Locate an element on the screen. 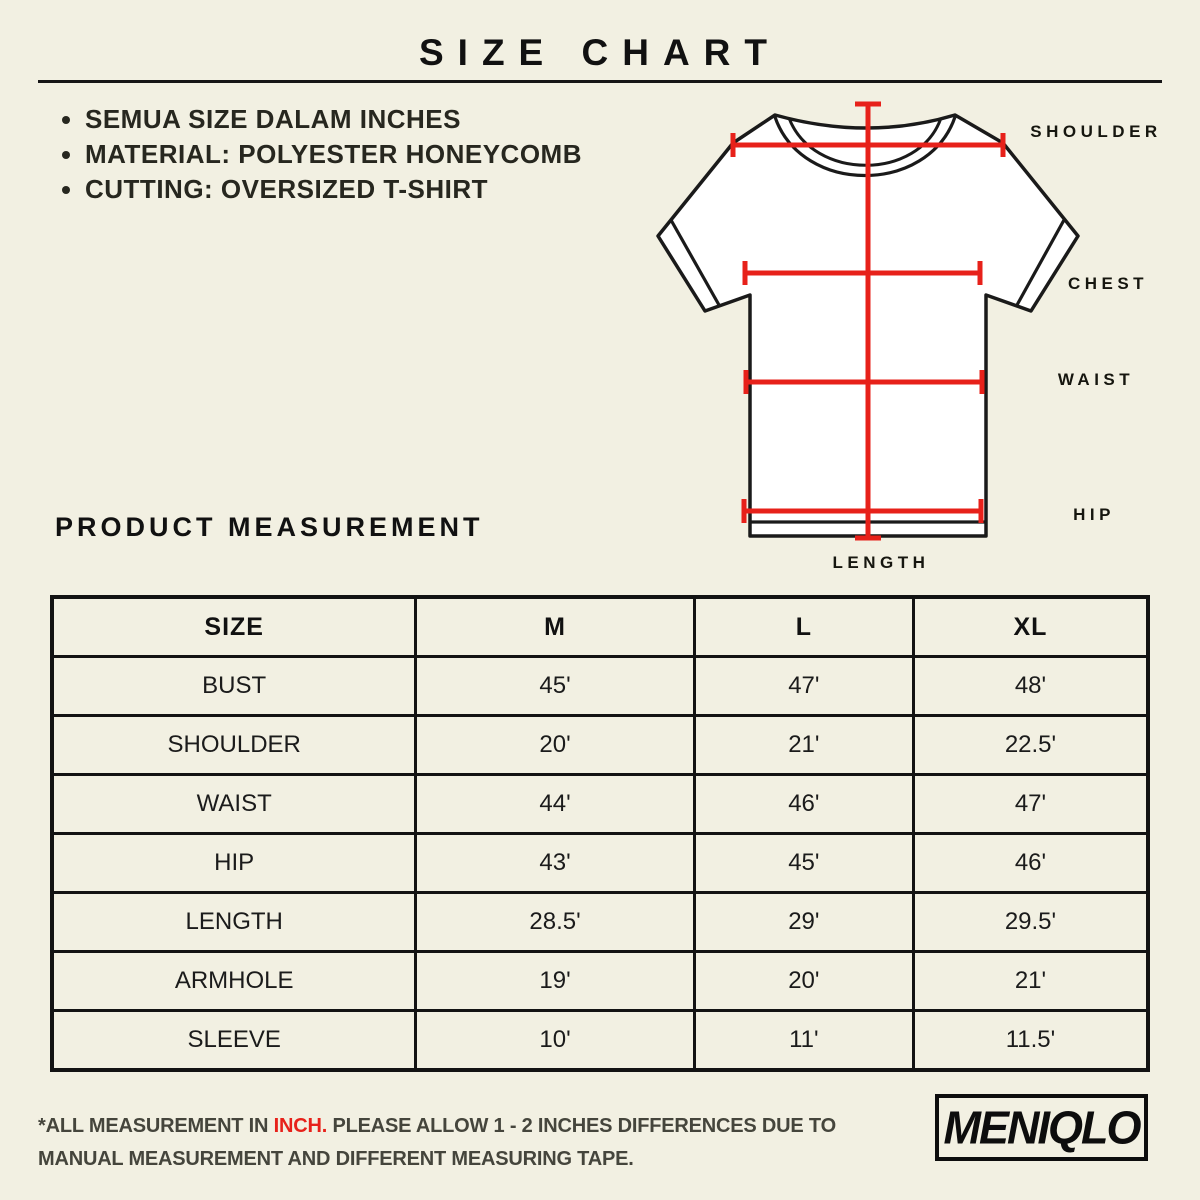 The image size is (1200, 1200). measure-lines is located at coordinates (868, 321).